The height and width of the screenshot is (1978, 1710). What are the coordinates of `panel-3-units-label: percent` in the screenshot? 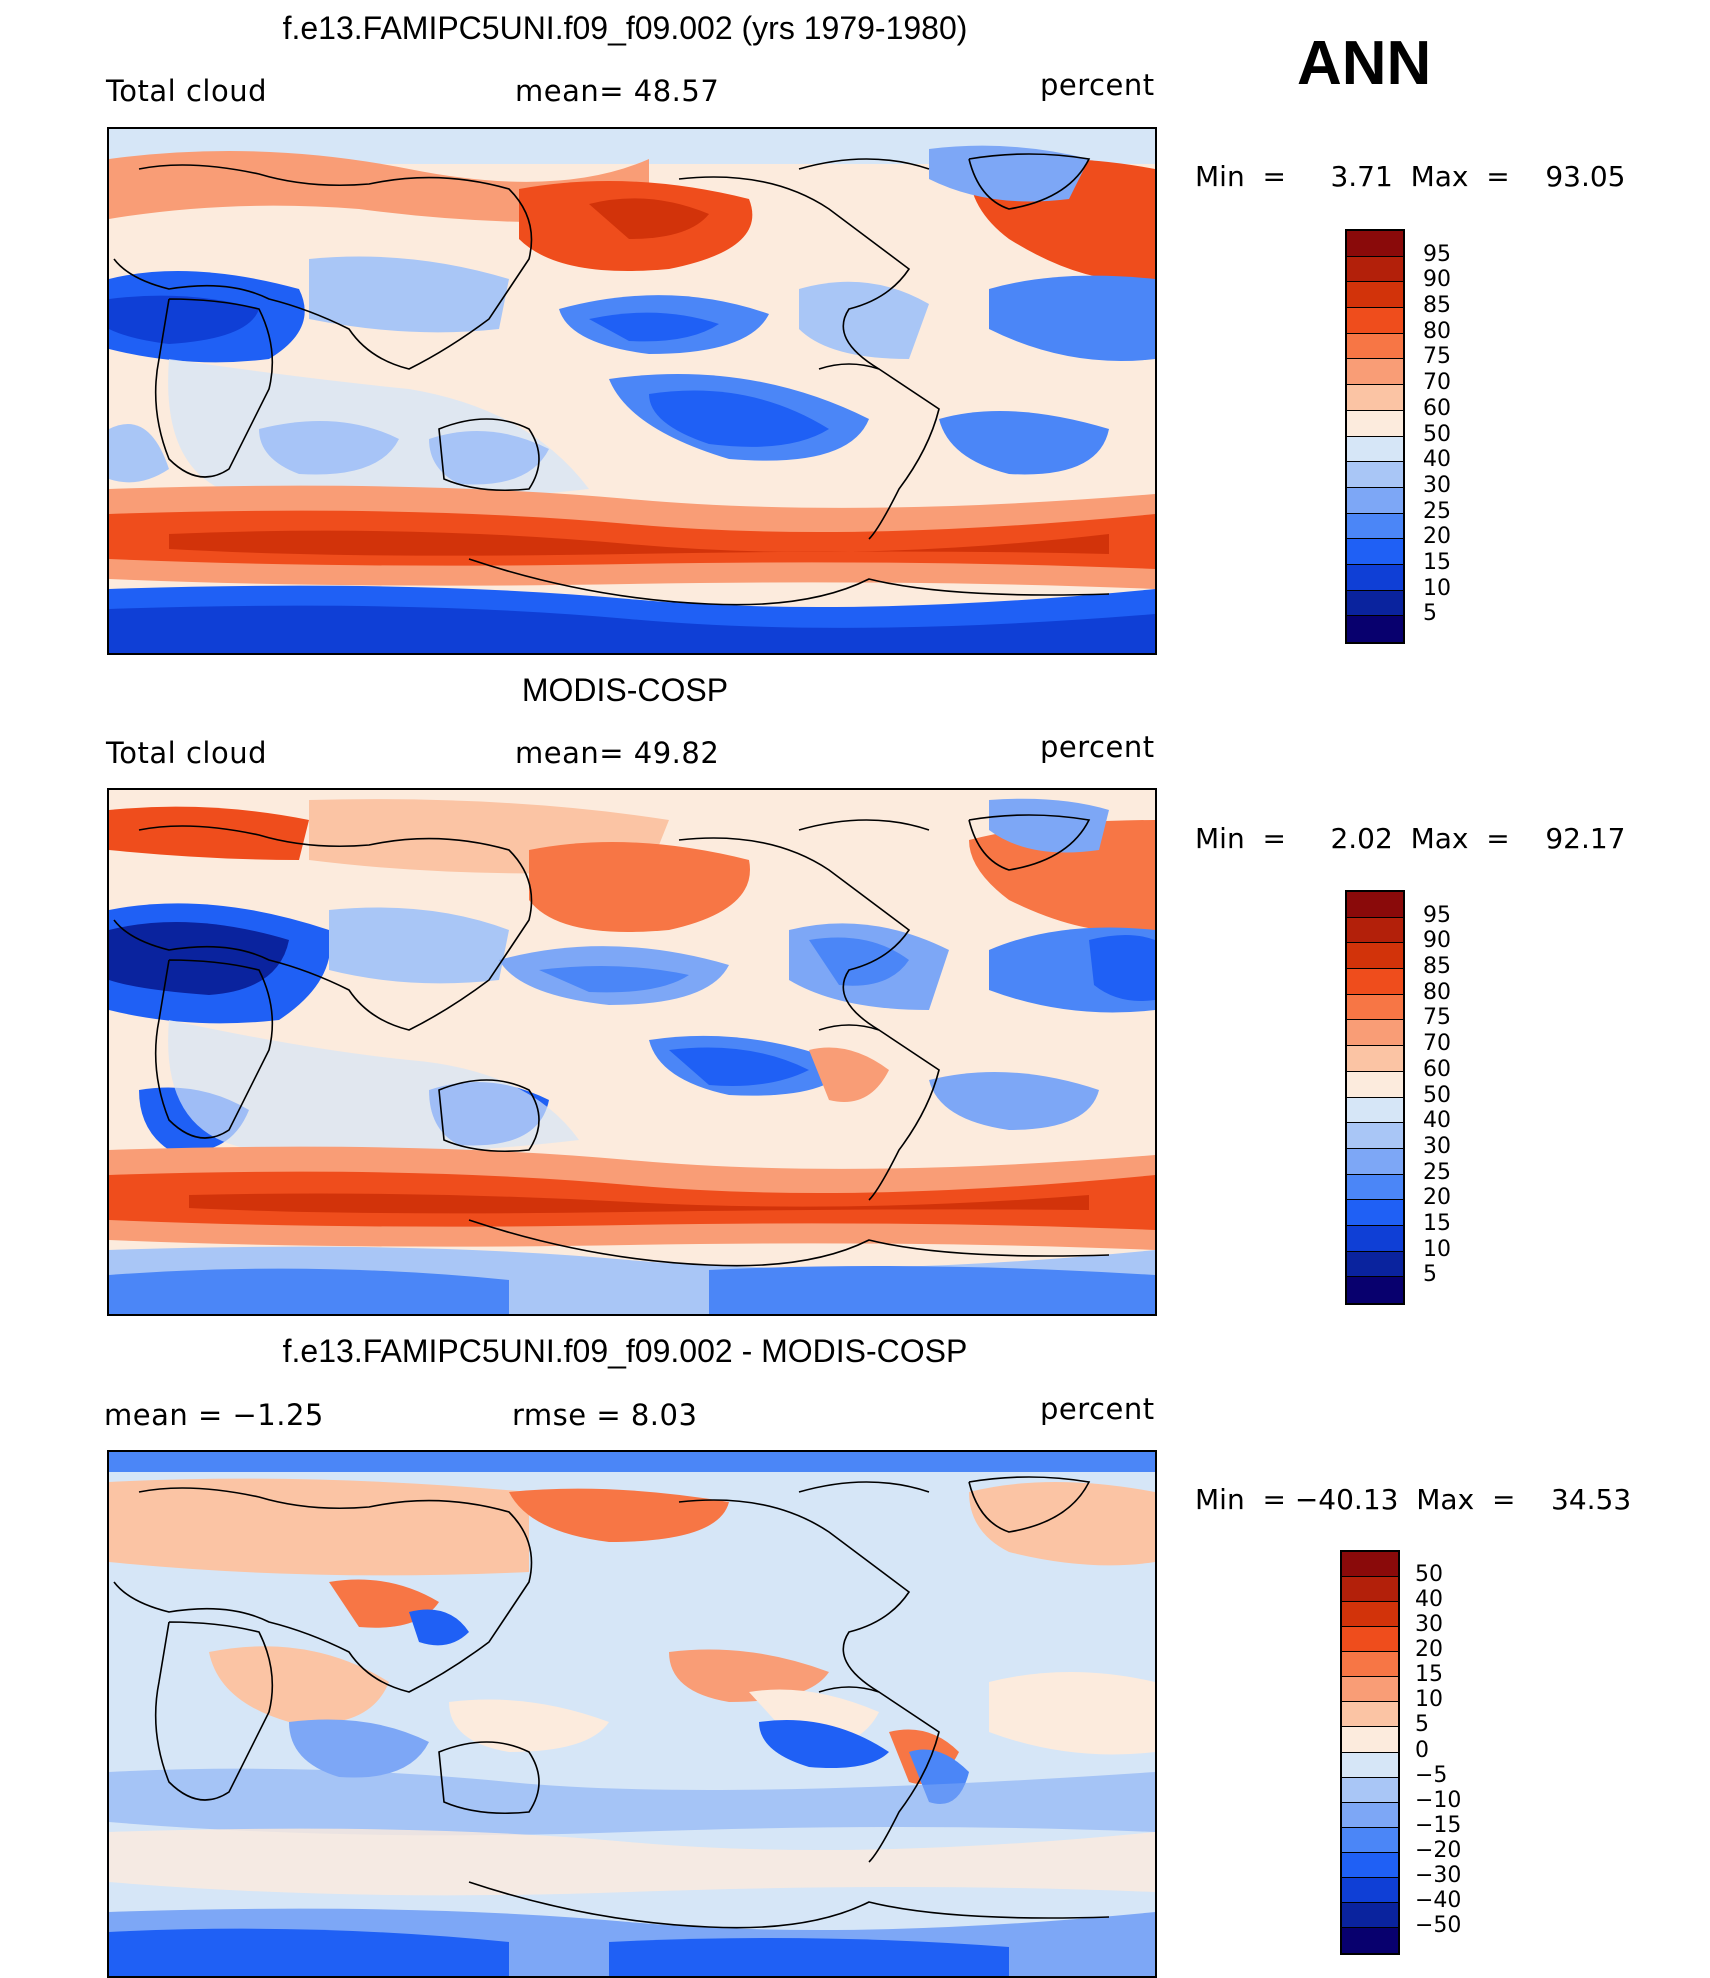 It's located at (1097, 1409).